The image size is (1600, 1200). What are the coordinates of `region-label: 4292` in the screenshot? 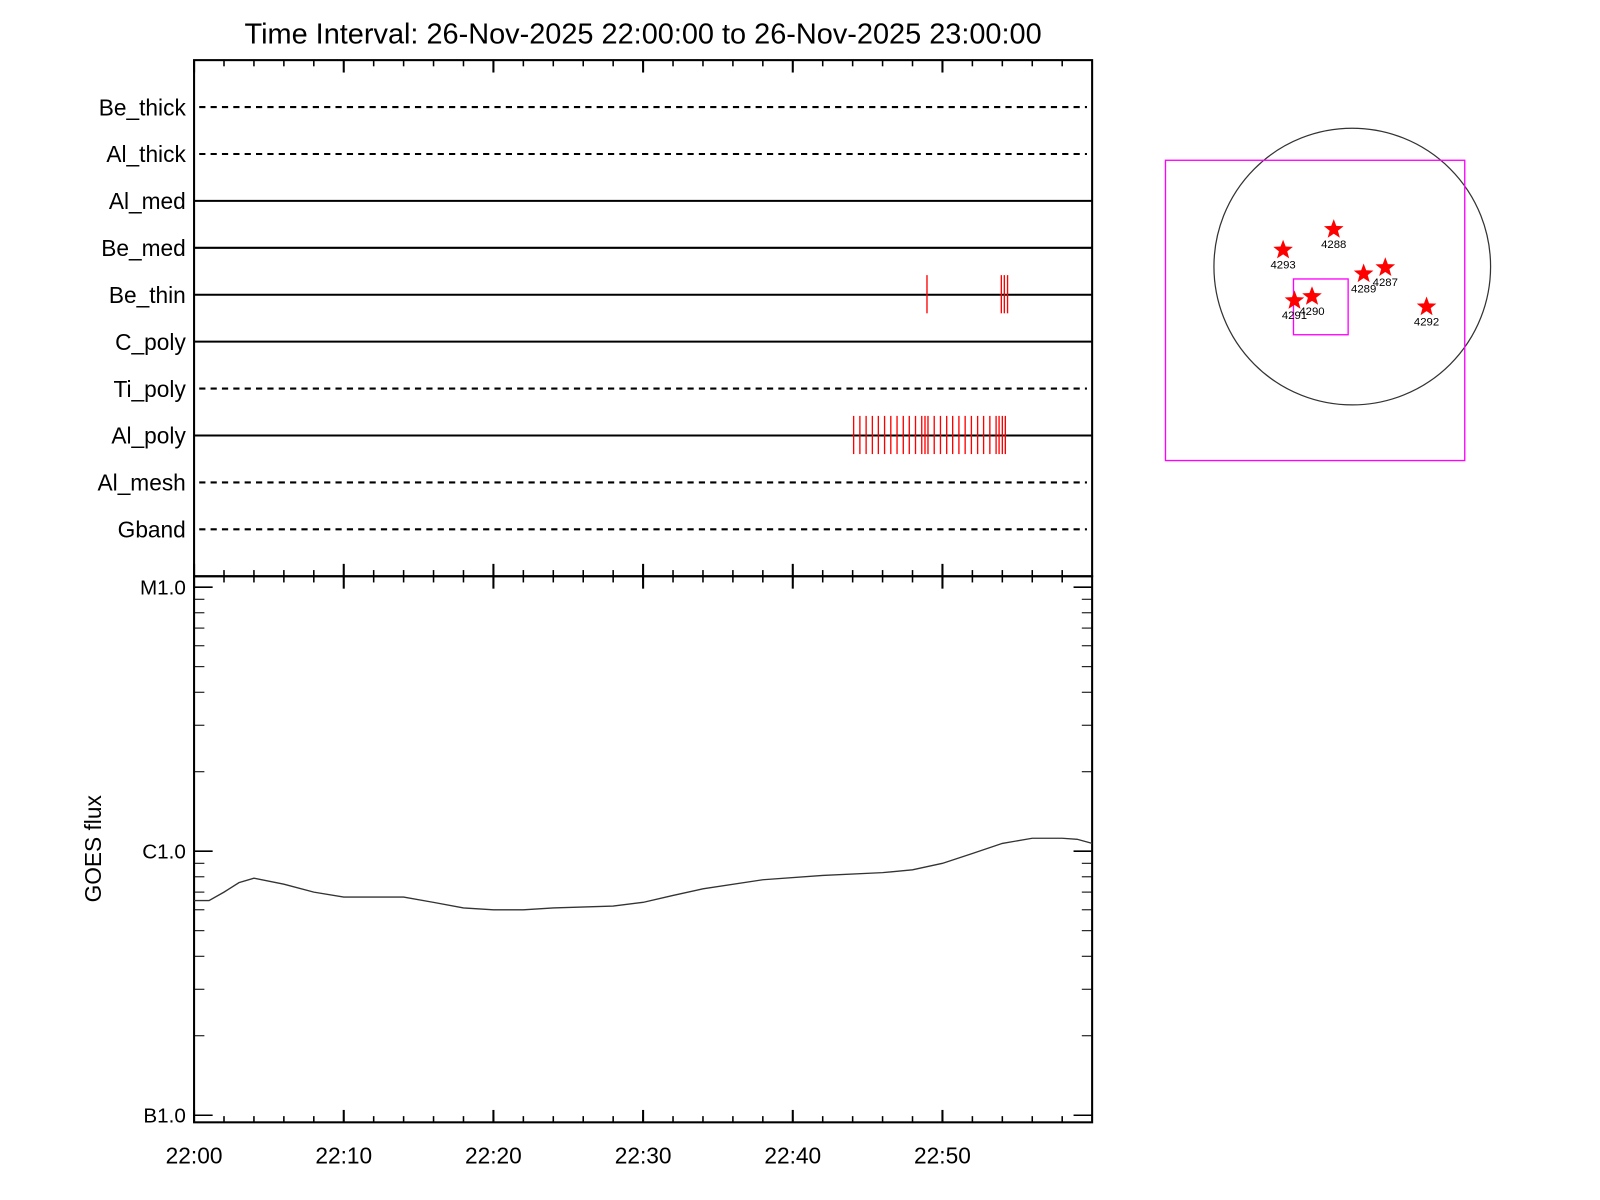 It's located at (1426, 322).